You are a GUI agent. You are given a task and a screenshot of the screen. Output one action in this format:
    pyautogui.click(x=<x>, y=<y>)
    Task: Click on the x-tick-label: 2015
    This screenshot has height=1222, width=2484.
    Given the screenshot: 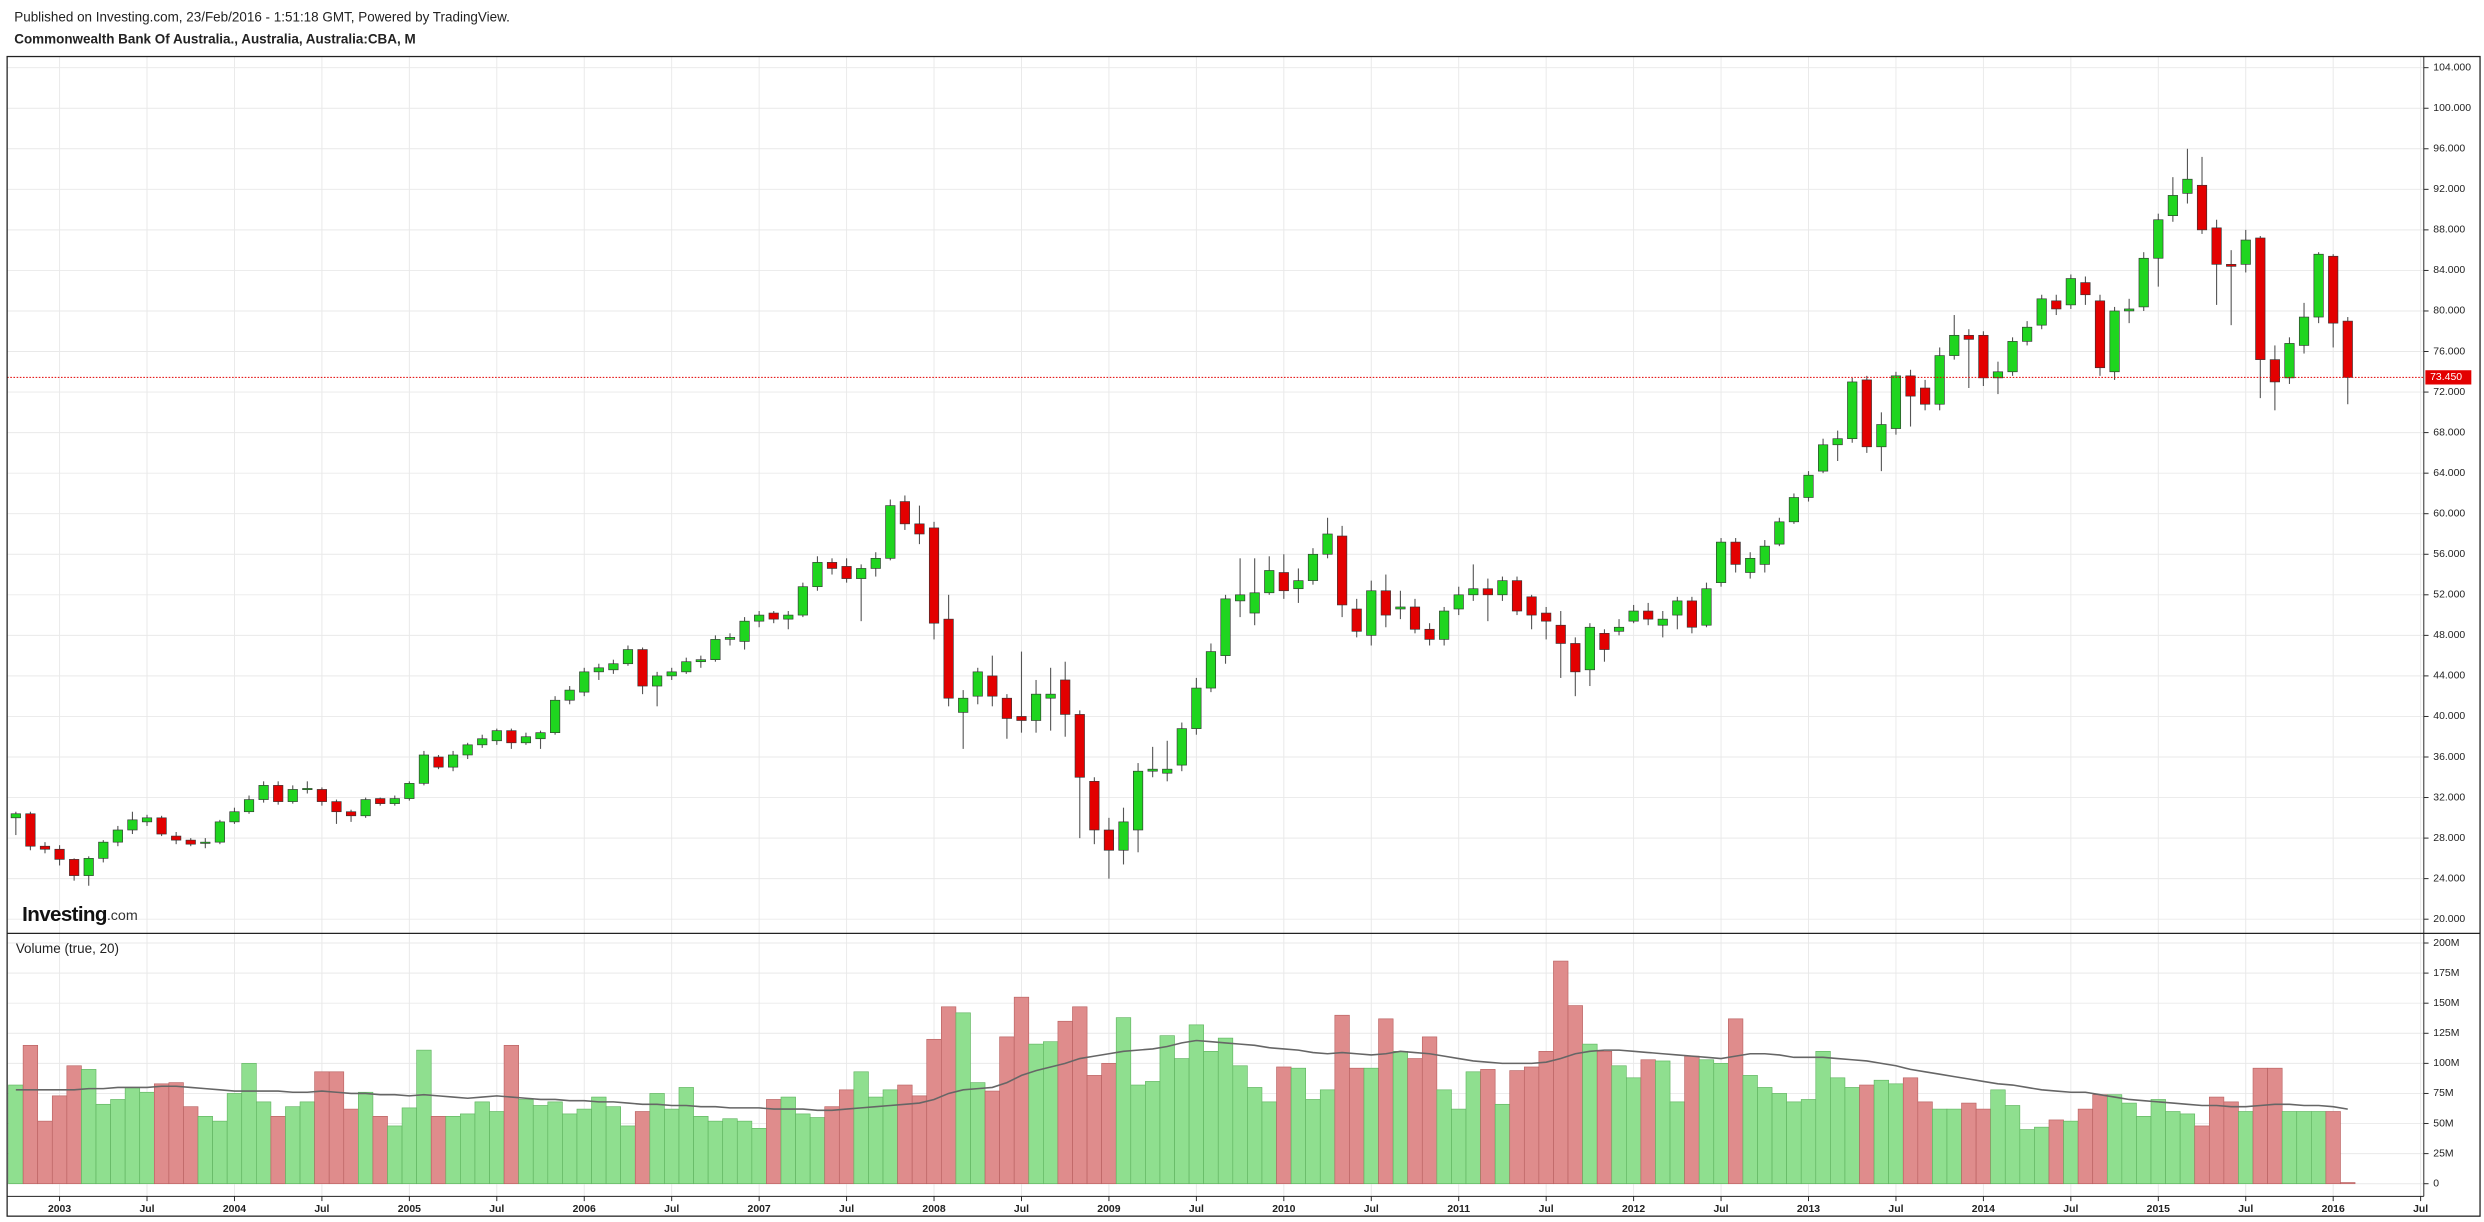 What is the action you would take?
    pyautogui.click(x=2158, y=1209)
    